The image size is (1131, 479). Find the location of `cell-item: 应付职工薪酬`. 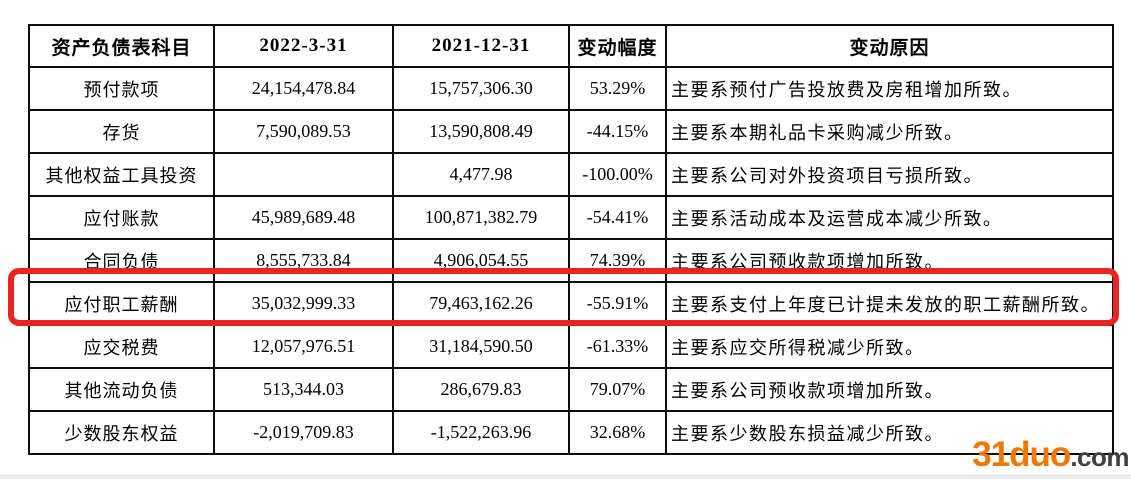

cell-item: 应付职工薪酬 is located at coordinates (121, 303).